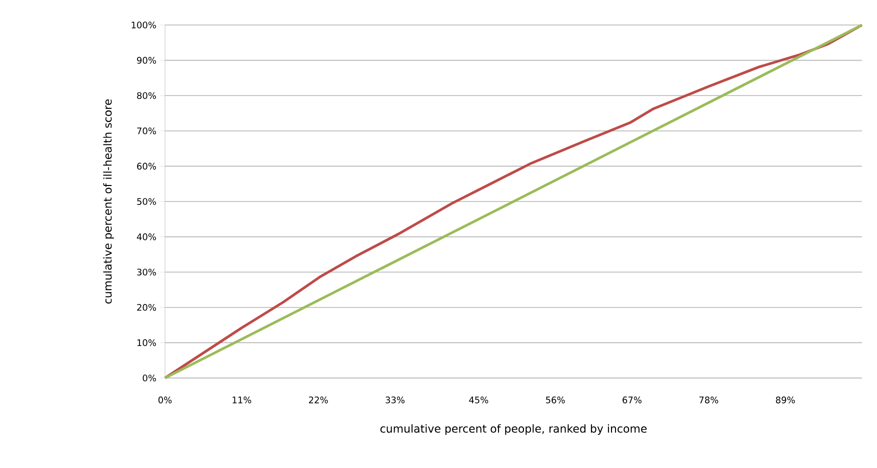  What do you see at coordinates (785, 400) in the screenshot?
I see `x-tick-label: 89%` at bounding box center [785, 400].